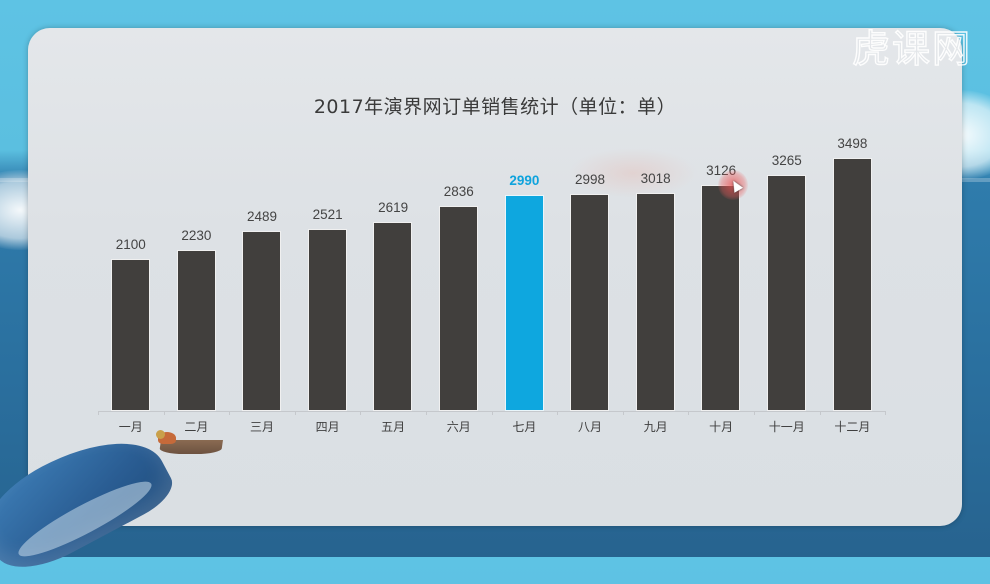 Image resolution: width=990 pixels, height=584 pixels. Describe the element at coordinates (261, 427) in the screenshot. I see `category-label: 三月` at that location.